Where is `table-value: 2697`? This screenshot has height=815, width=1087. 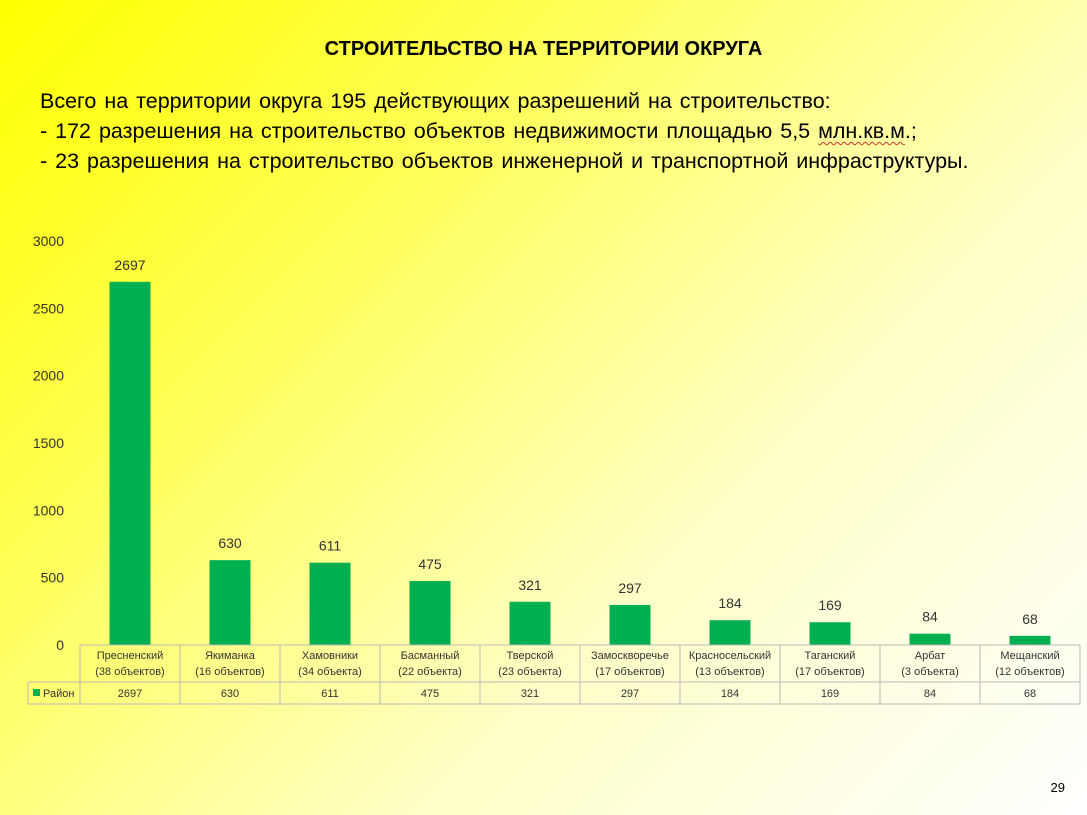
table-value: 2697 is located at coordinates (130, 694).